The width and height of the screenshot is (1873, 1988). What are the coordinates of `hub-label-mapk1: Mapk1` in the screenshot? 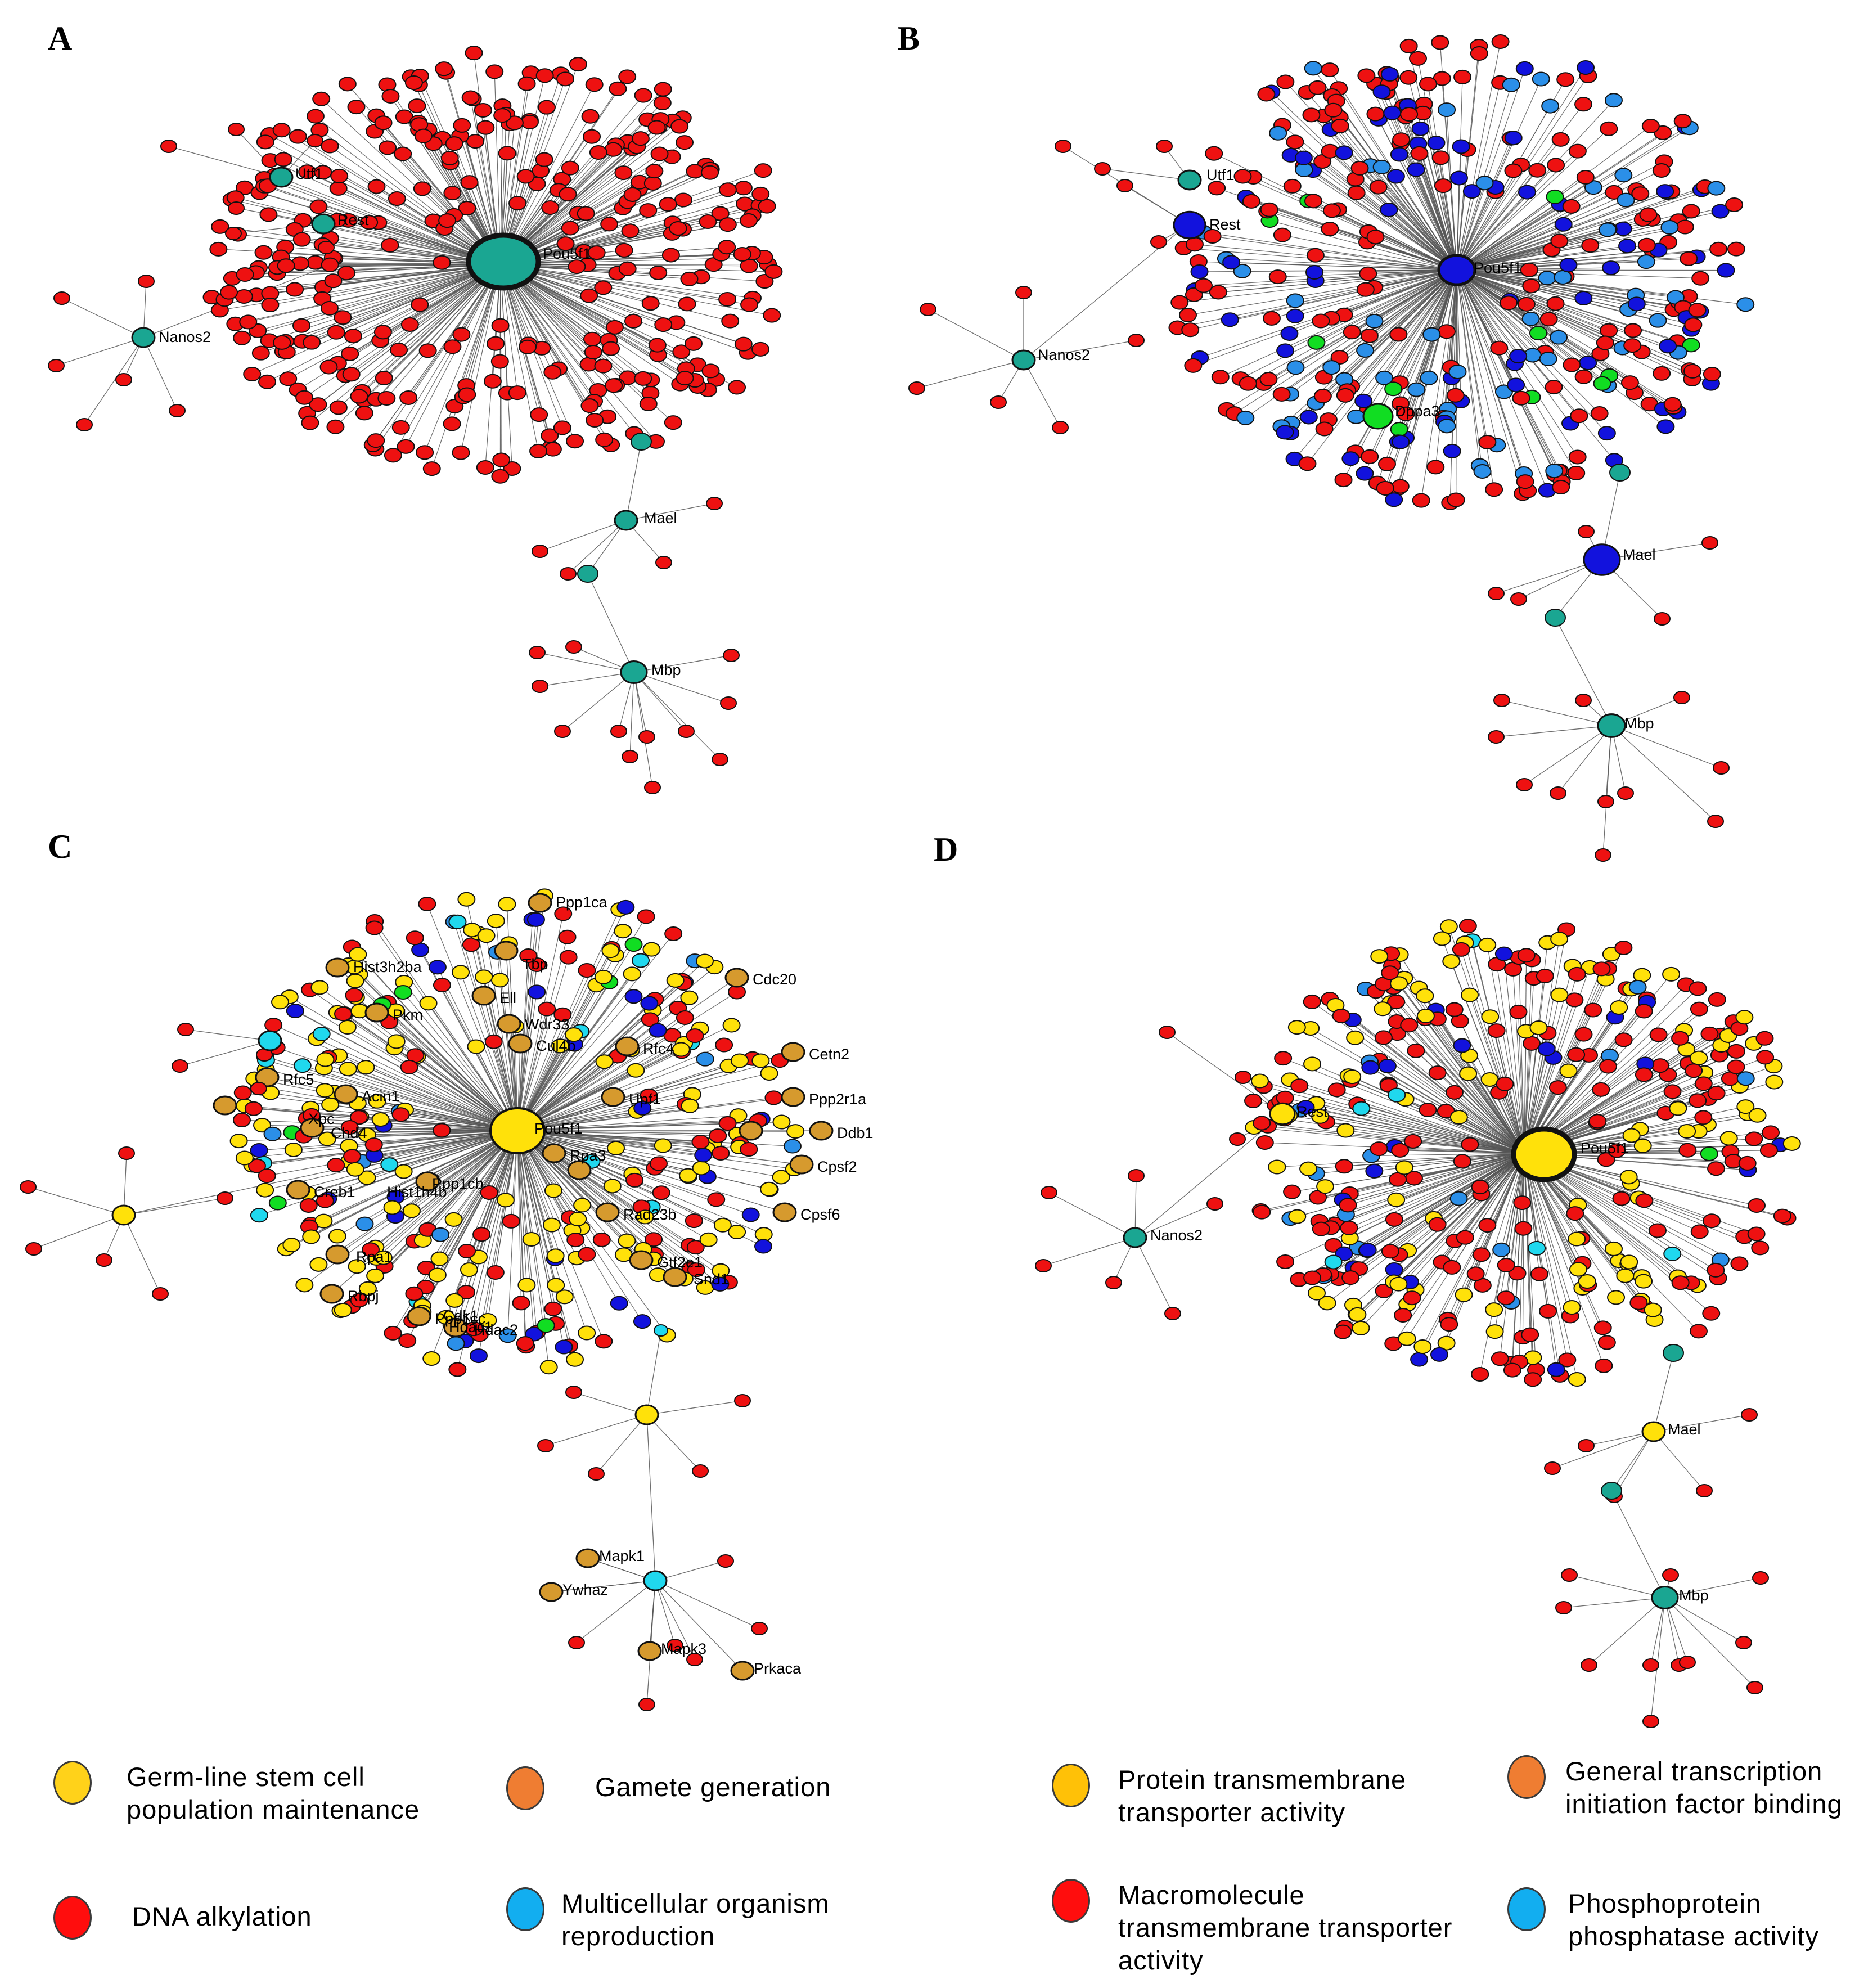 It's located at (622, 1556).